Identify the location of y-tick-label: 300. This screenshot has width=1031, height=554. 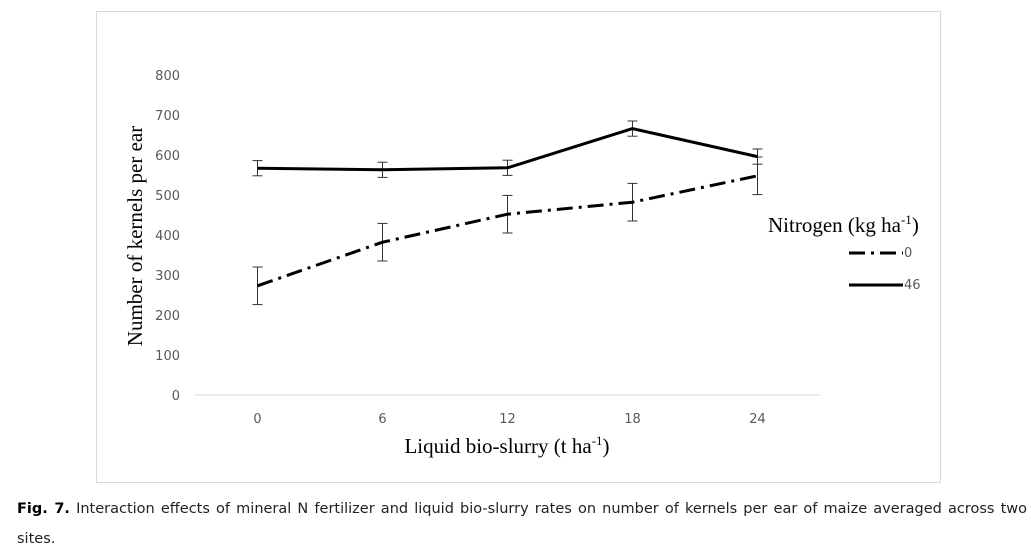
(167, 276).